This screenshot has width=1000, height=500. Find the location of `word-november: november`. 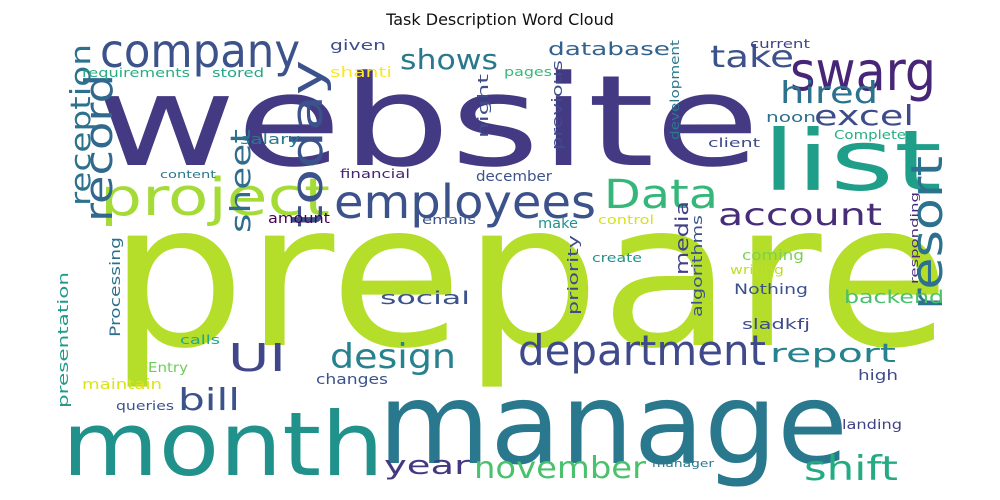

word-november: november is located at coordinates (560, 468).